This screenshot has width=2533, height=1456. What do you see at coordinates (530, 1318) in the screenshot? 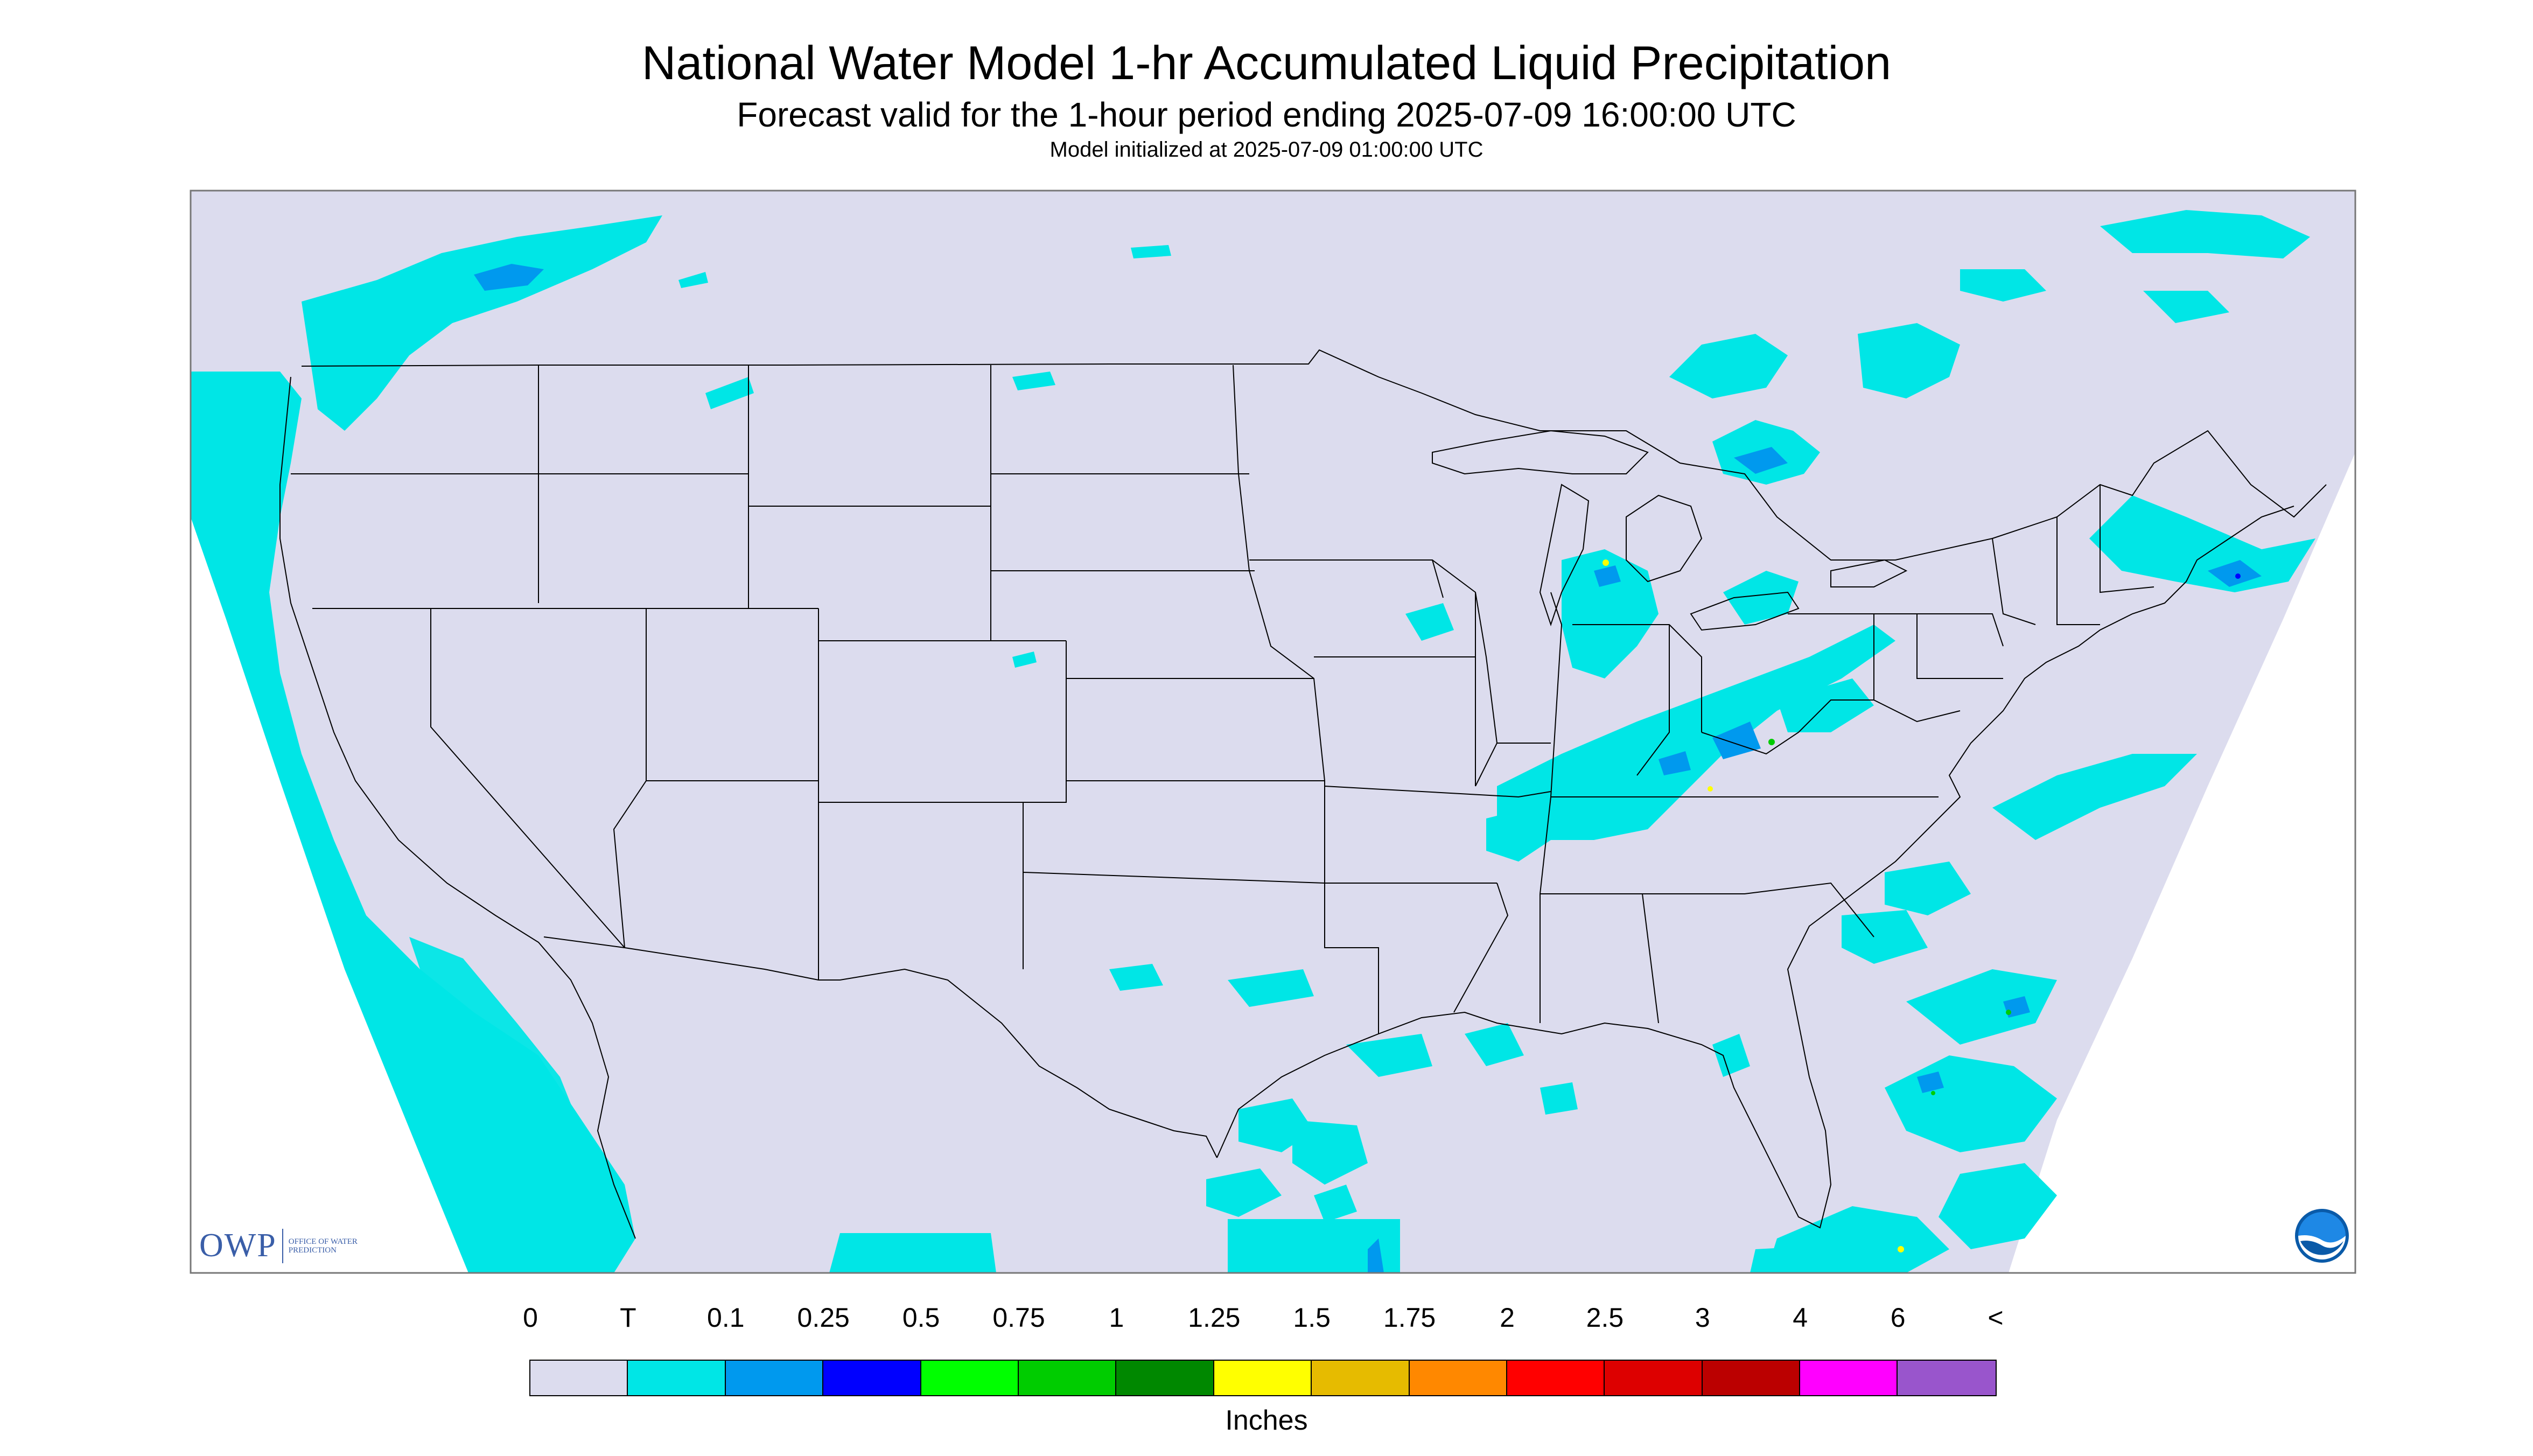
I see `legend-tick-label: 0` at bounding box center [530, 1318].